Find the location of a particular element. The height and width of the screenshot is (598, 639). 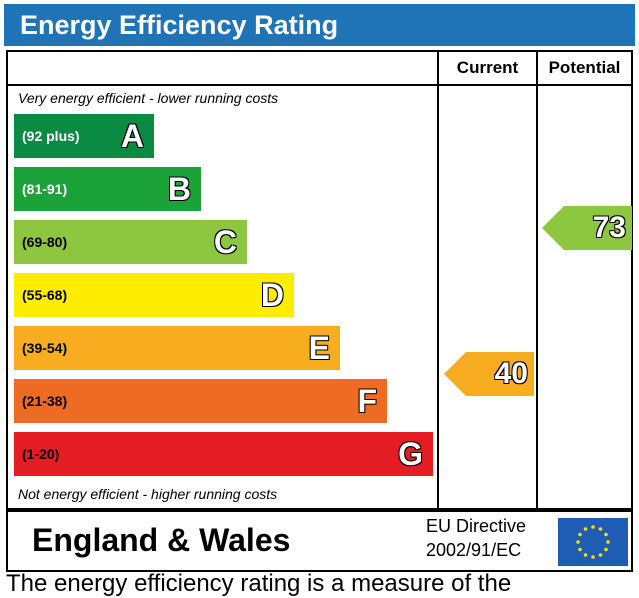

current-rating-arrow-shape is located at coordinates (489, 374).